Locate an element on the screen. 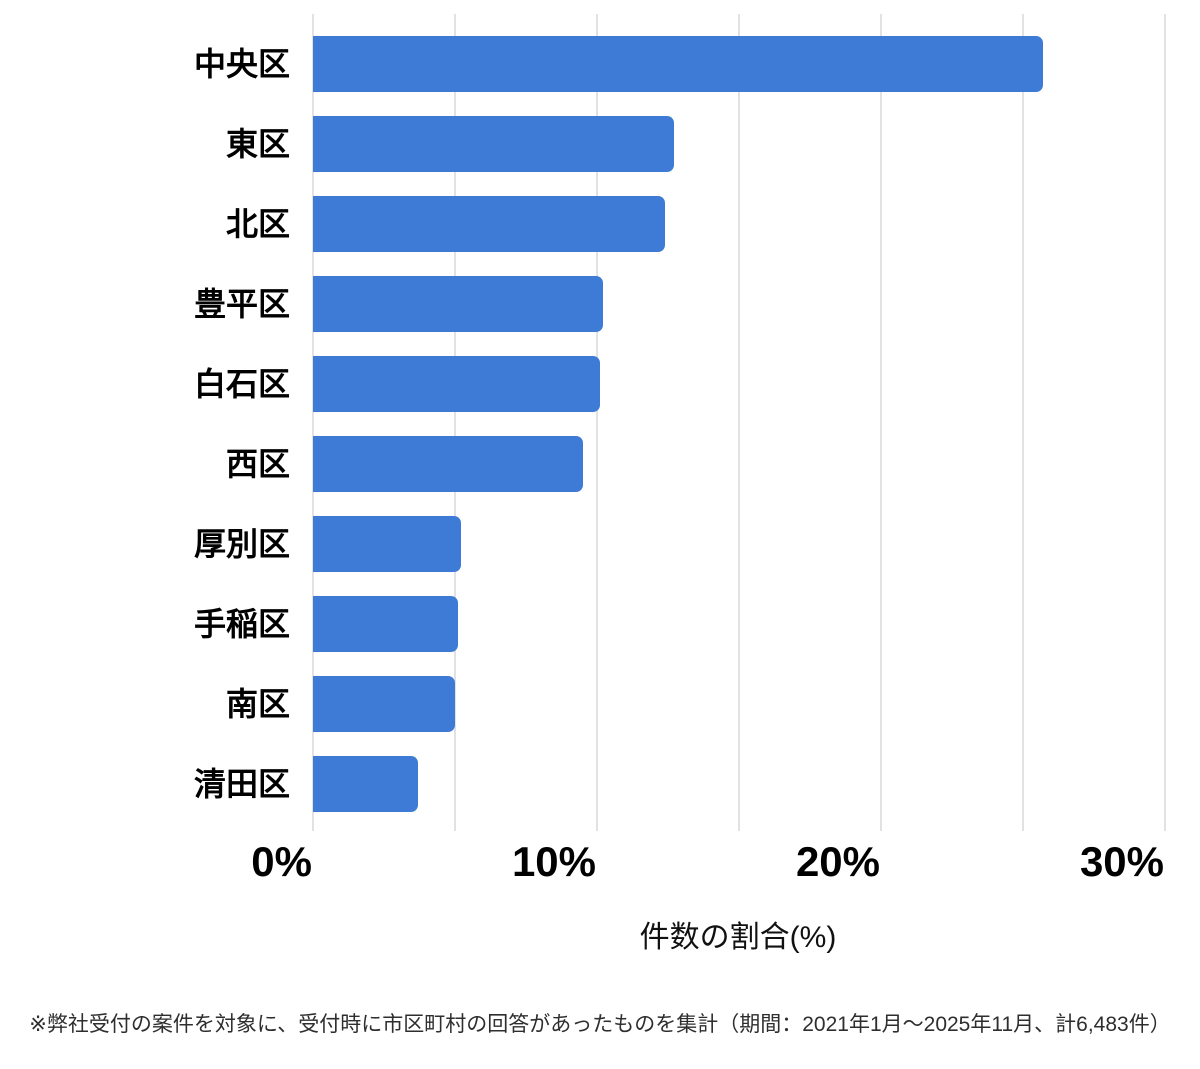  bar-北区 is located at coordinates (489, 224).